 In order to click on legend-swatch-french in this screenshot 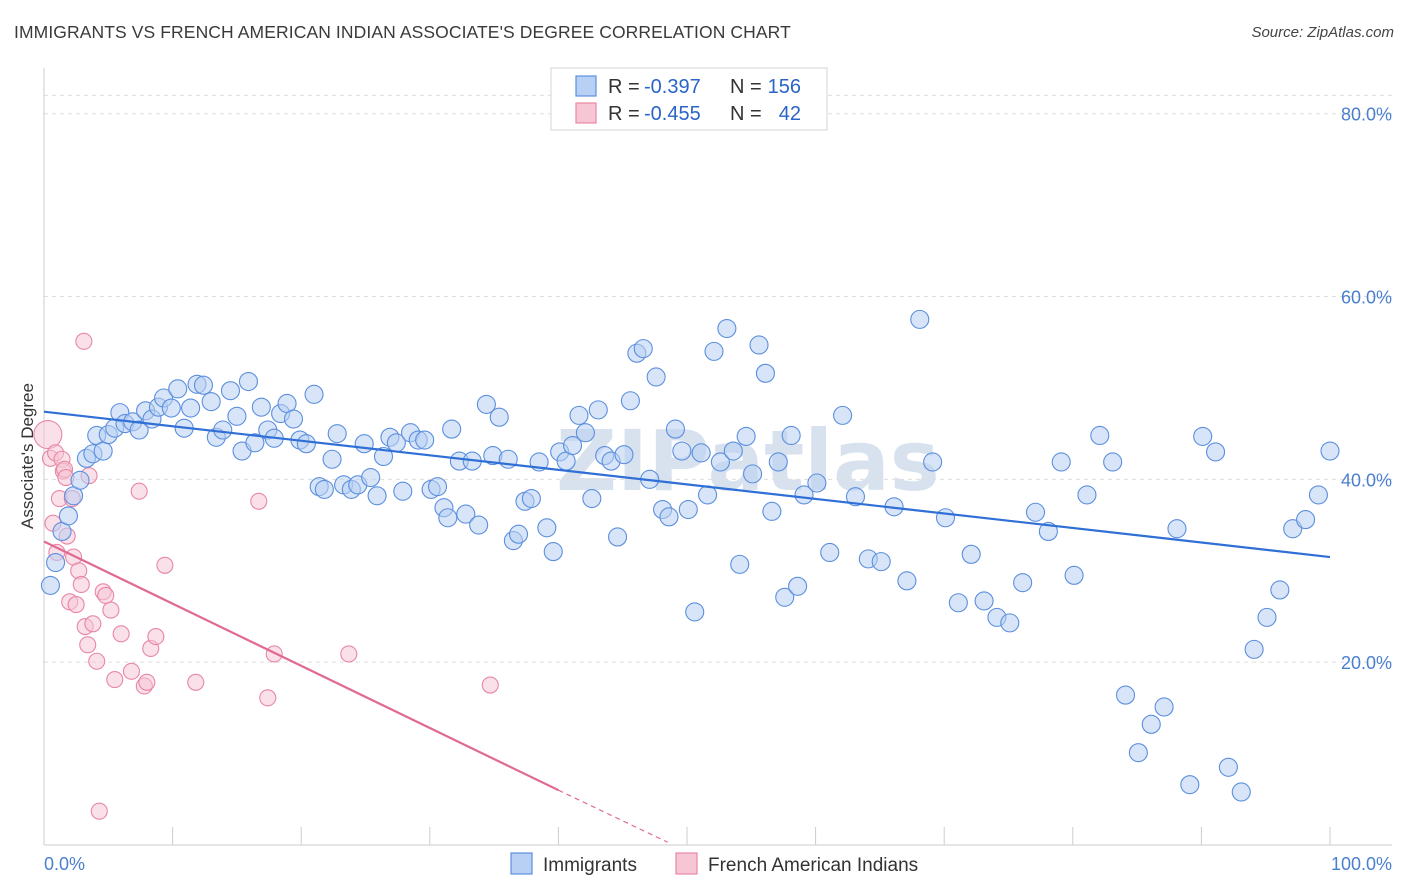, I will do `click(586, 113)`.